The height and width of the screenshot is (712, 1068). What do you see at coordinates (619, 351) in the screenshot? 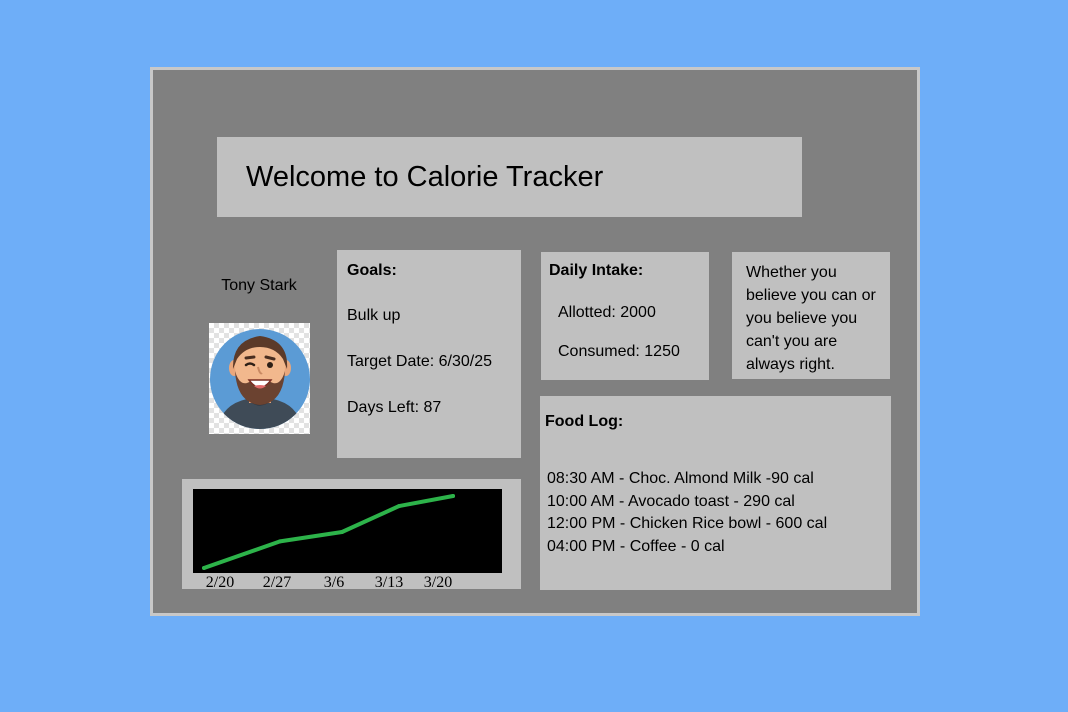
I see `consumed-calories: Consumed: 1250` at bounding box center [619, 351].